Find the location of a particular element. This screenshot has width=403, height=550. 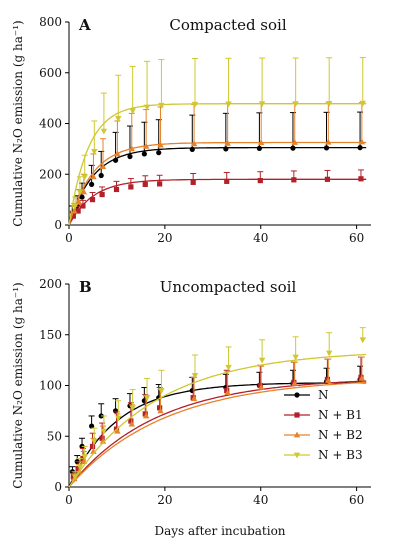

y-tick-label: 600 is located at coordinates (50, 73).